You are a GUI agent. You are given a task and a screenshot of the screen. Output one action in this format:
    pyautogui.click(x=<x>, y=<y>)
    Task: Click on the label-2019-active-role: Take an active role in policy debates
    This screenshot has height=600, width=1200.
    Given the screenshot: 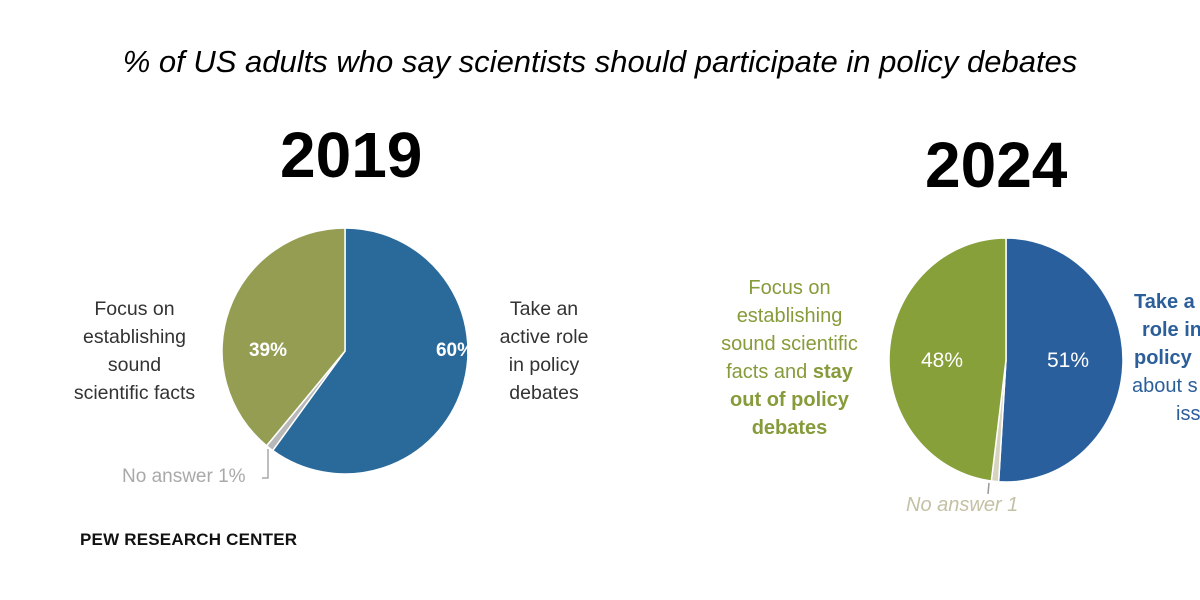 What is the action you would take?
    pyautogui.click(x=544, y=351)
    